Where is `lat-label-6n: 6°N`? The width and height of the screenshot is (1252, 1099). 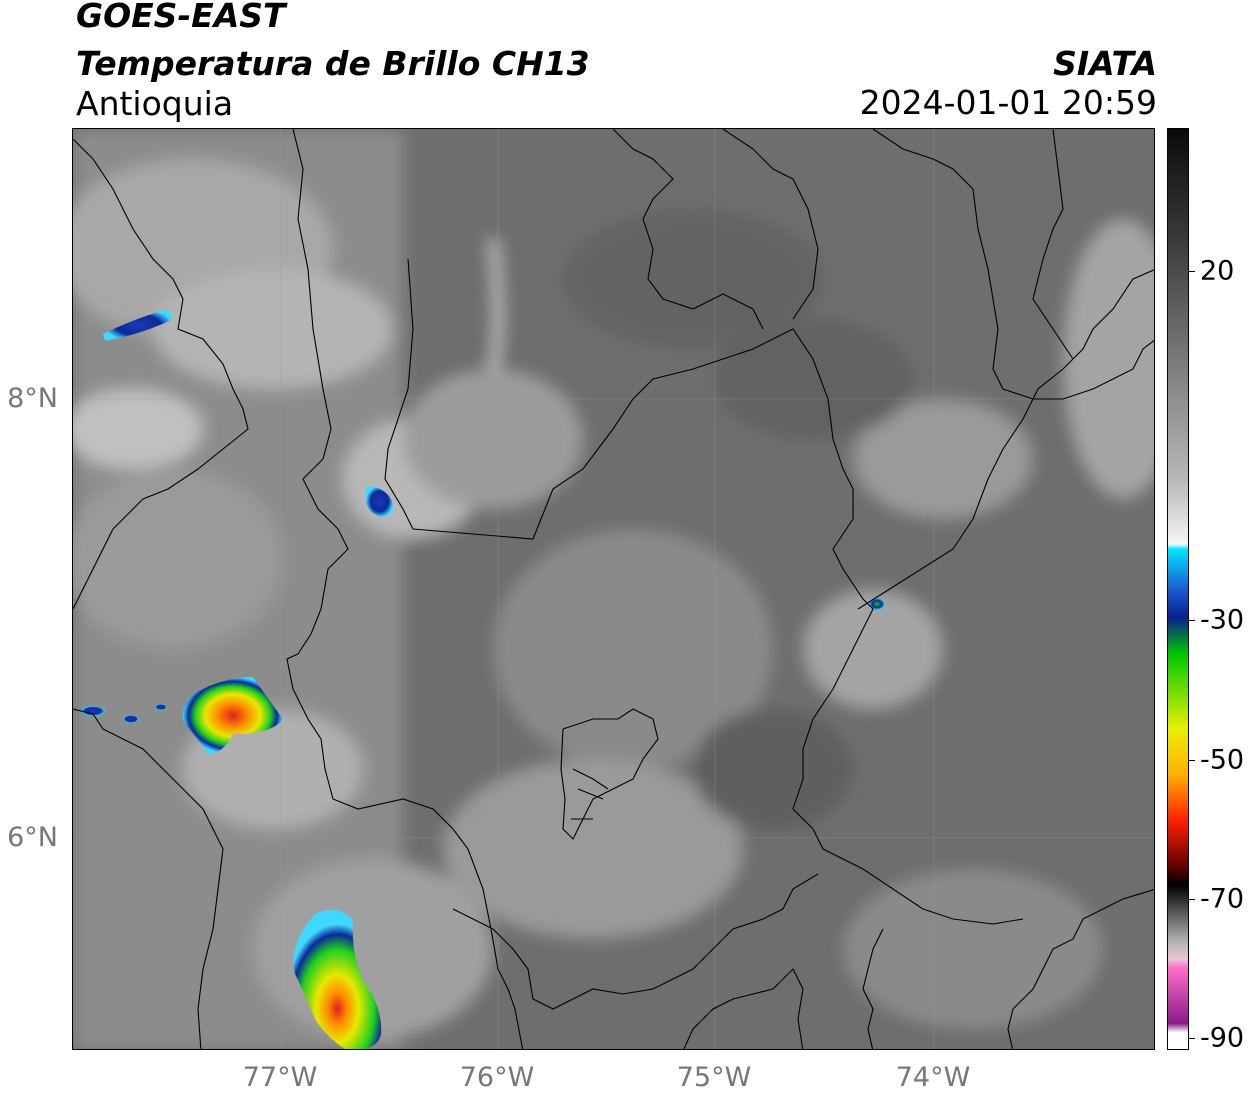 lat-label-6n: 6°N is located at coordinates (32, 837).